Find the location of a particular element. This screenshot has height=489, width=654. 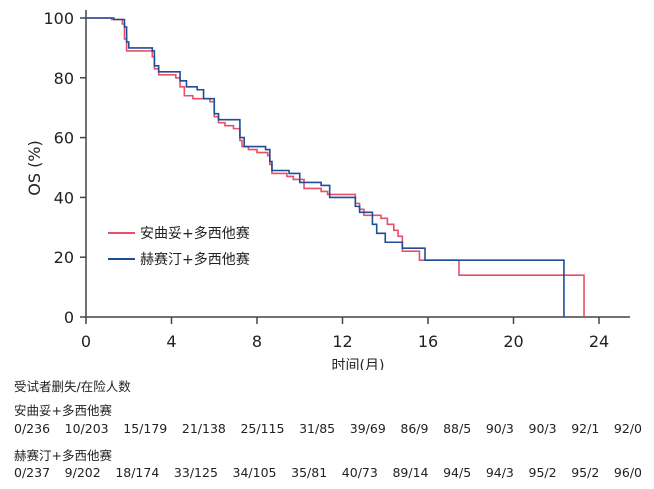

risk-table-title: 受试者删失/在险人数 is located at coordinates (72, 386).